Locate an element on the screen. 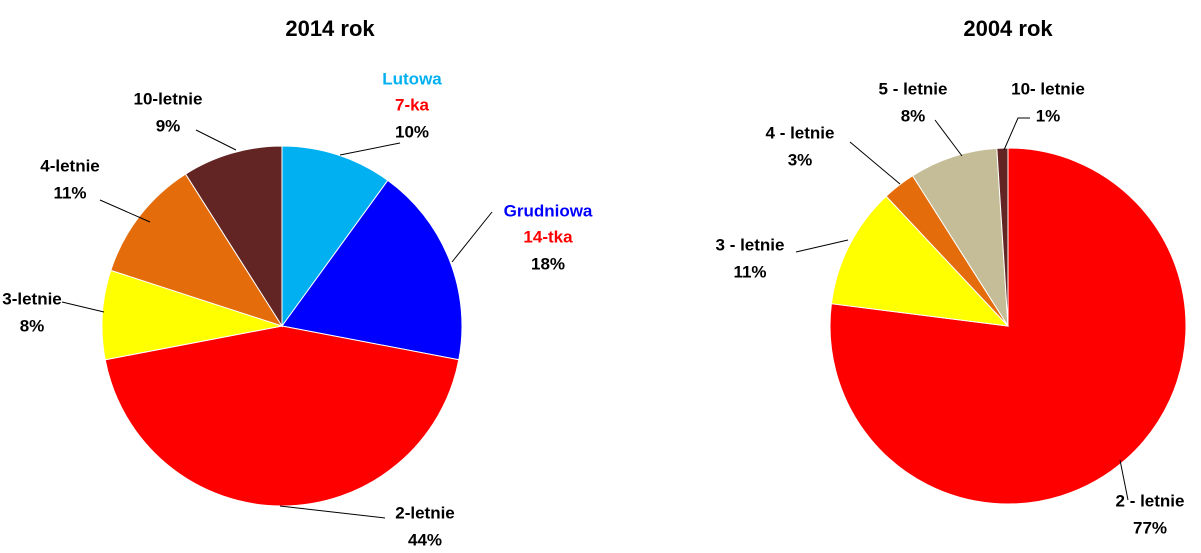 The width and height of the screenshot is (1201, 553). chart-title: 2014 rok is located at coordinates (330, 28).